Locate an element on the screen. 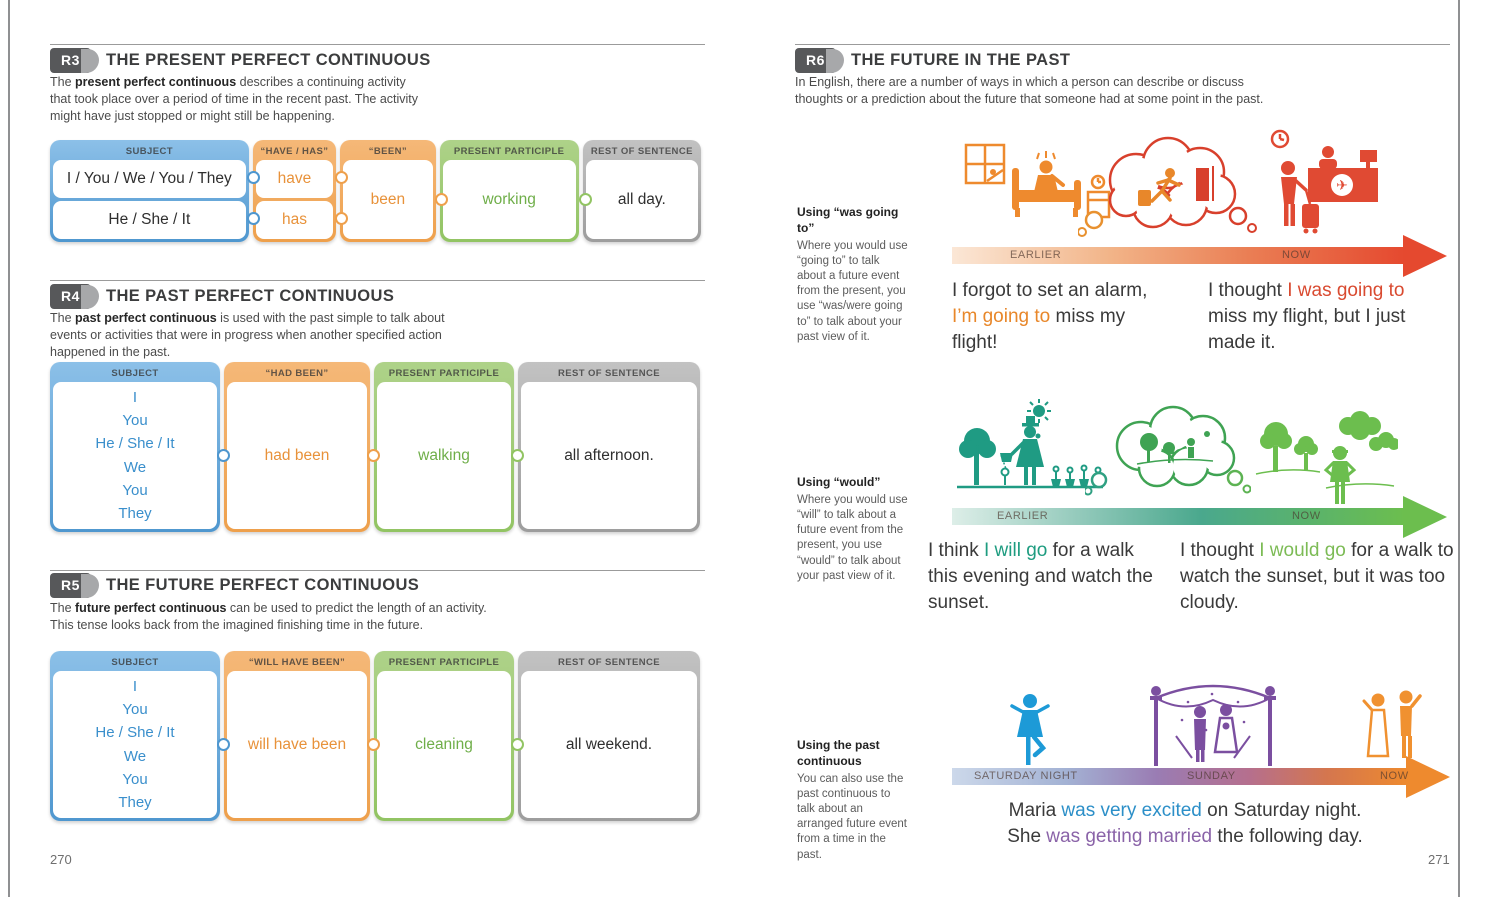 Image resolution: width=1500 pixels, height=897 pixels. puzzle-r3-participle-column: PRESENT PARTICIPLE working is located at coordinates (509, 191).